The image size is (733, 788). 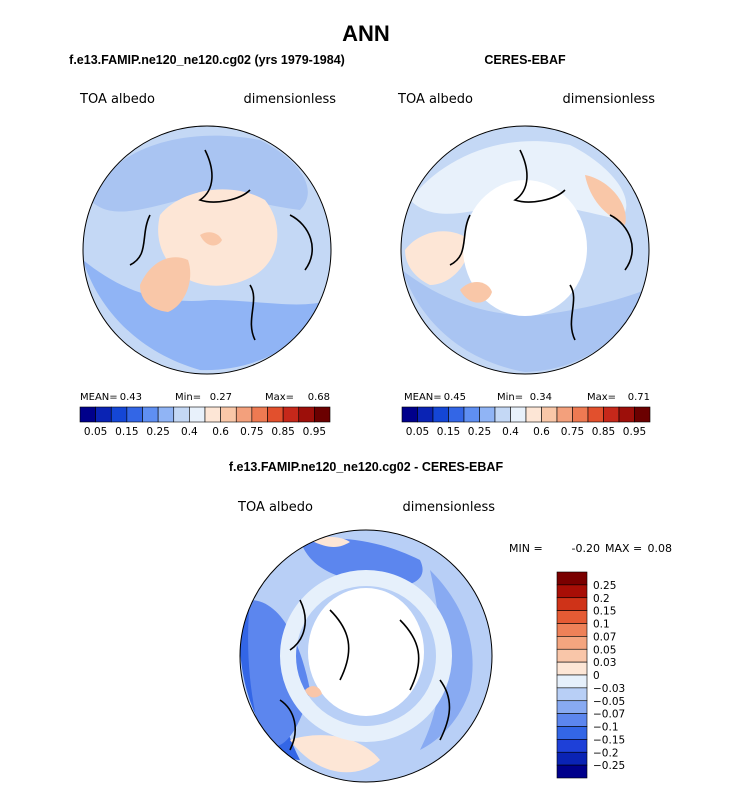 I want to click on diff-map-border, so click(x=366, y=656).